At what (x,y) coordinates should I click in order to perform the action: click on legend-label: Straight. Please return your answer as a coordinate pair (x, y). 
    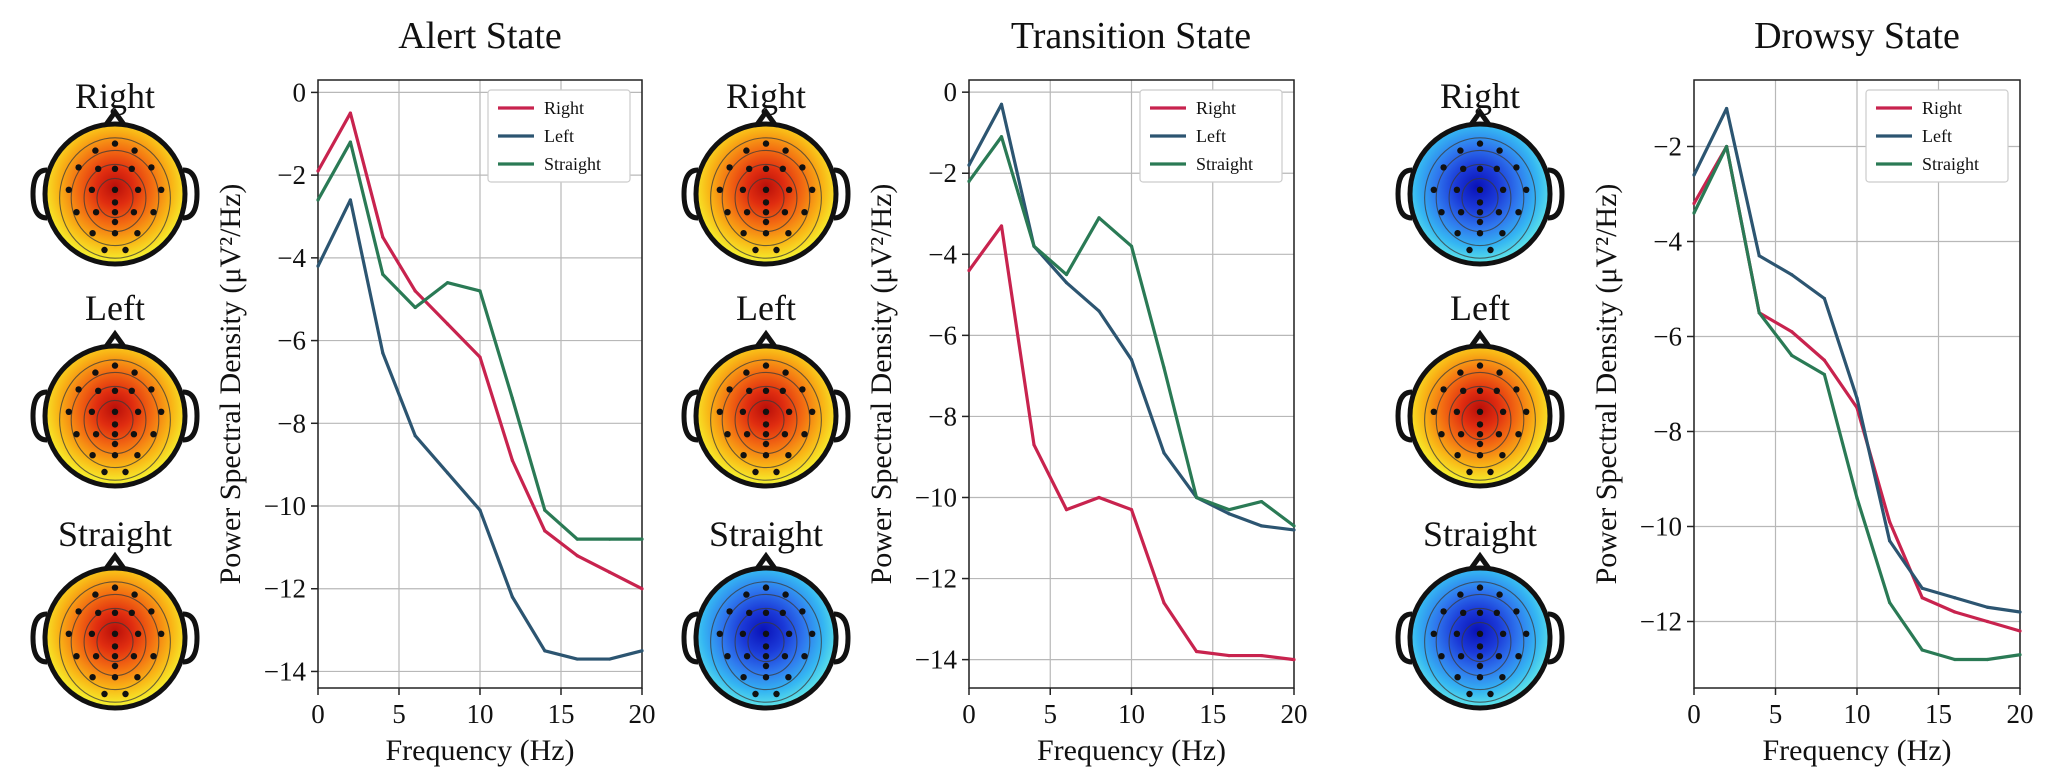
    Looking at the image, I should click on (1224, 164).